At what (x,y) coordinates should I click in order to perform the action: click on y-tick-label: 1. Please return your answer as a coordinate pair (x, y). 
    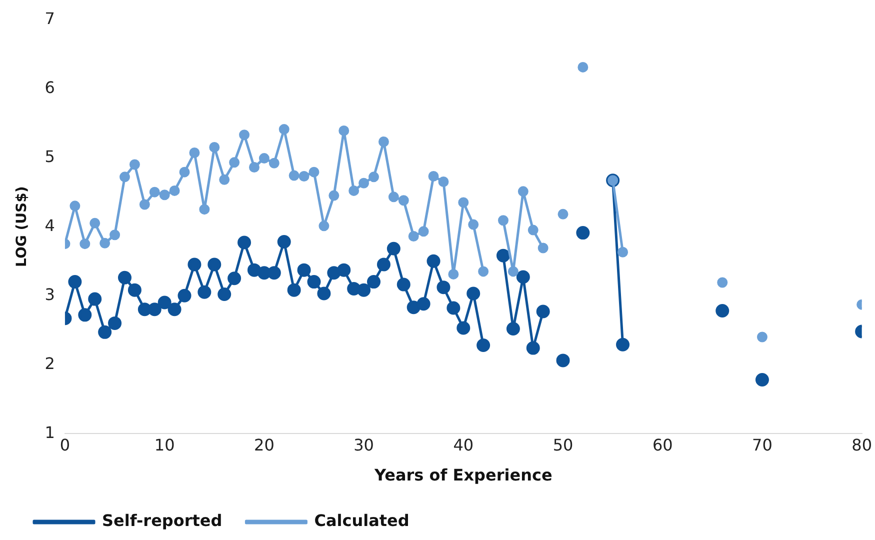
    Looking at the image, I should click on (49, 432).